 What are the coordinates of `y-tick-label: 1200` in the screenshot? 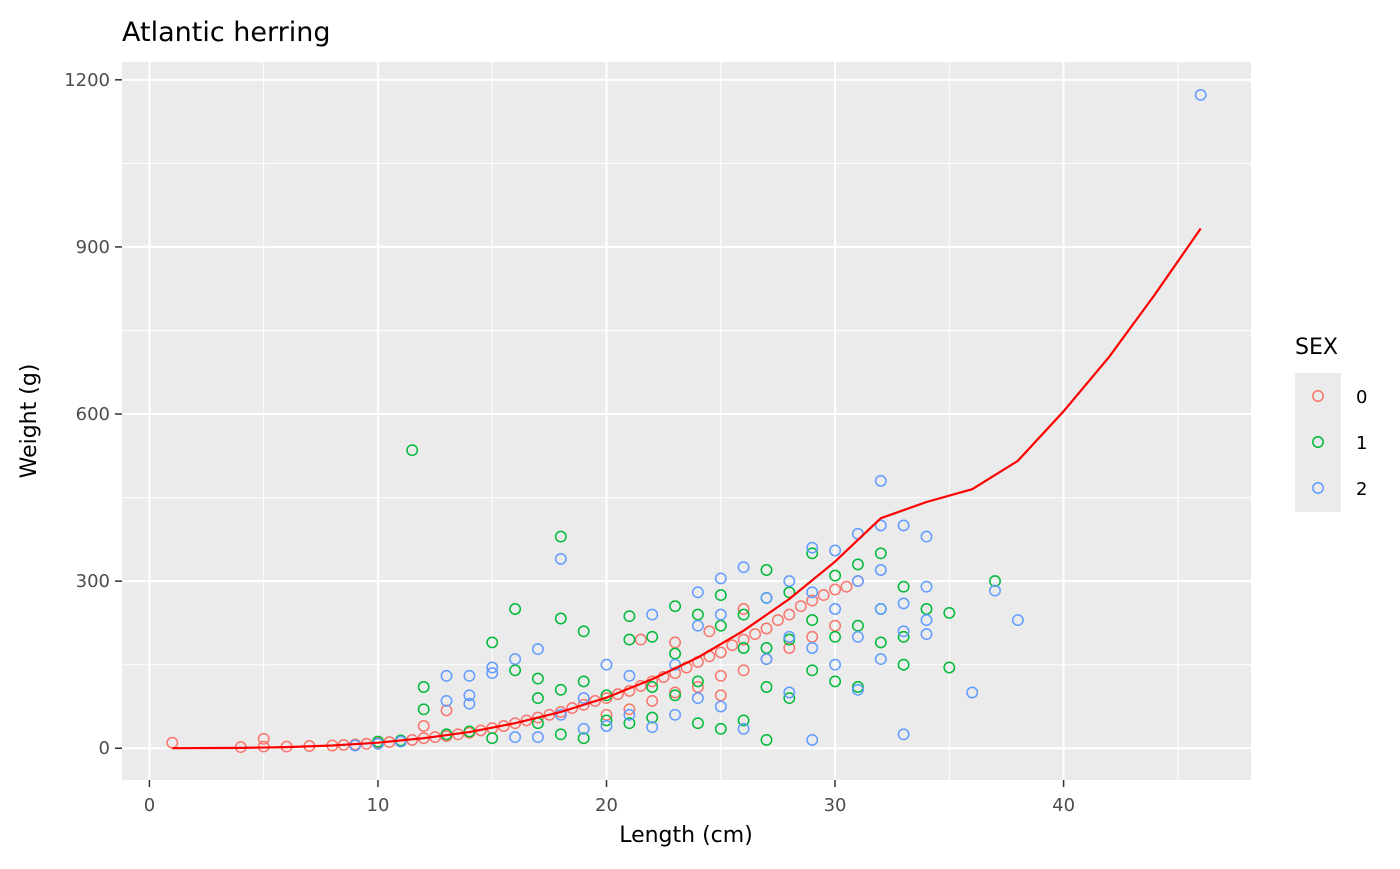 It's located at (87, 80).